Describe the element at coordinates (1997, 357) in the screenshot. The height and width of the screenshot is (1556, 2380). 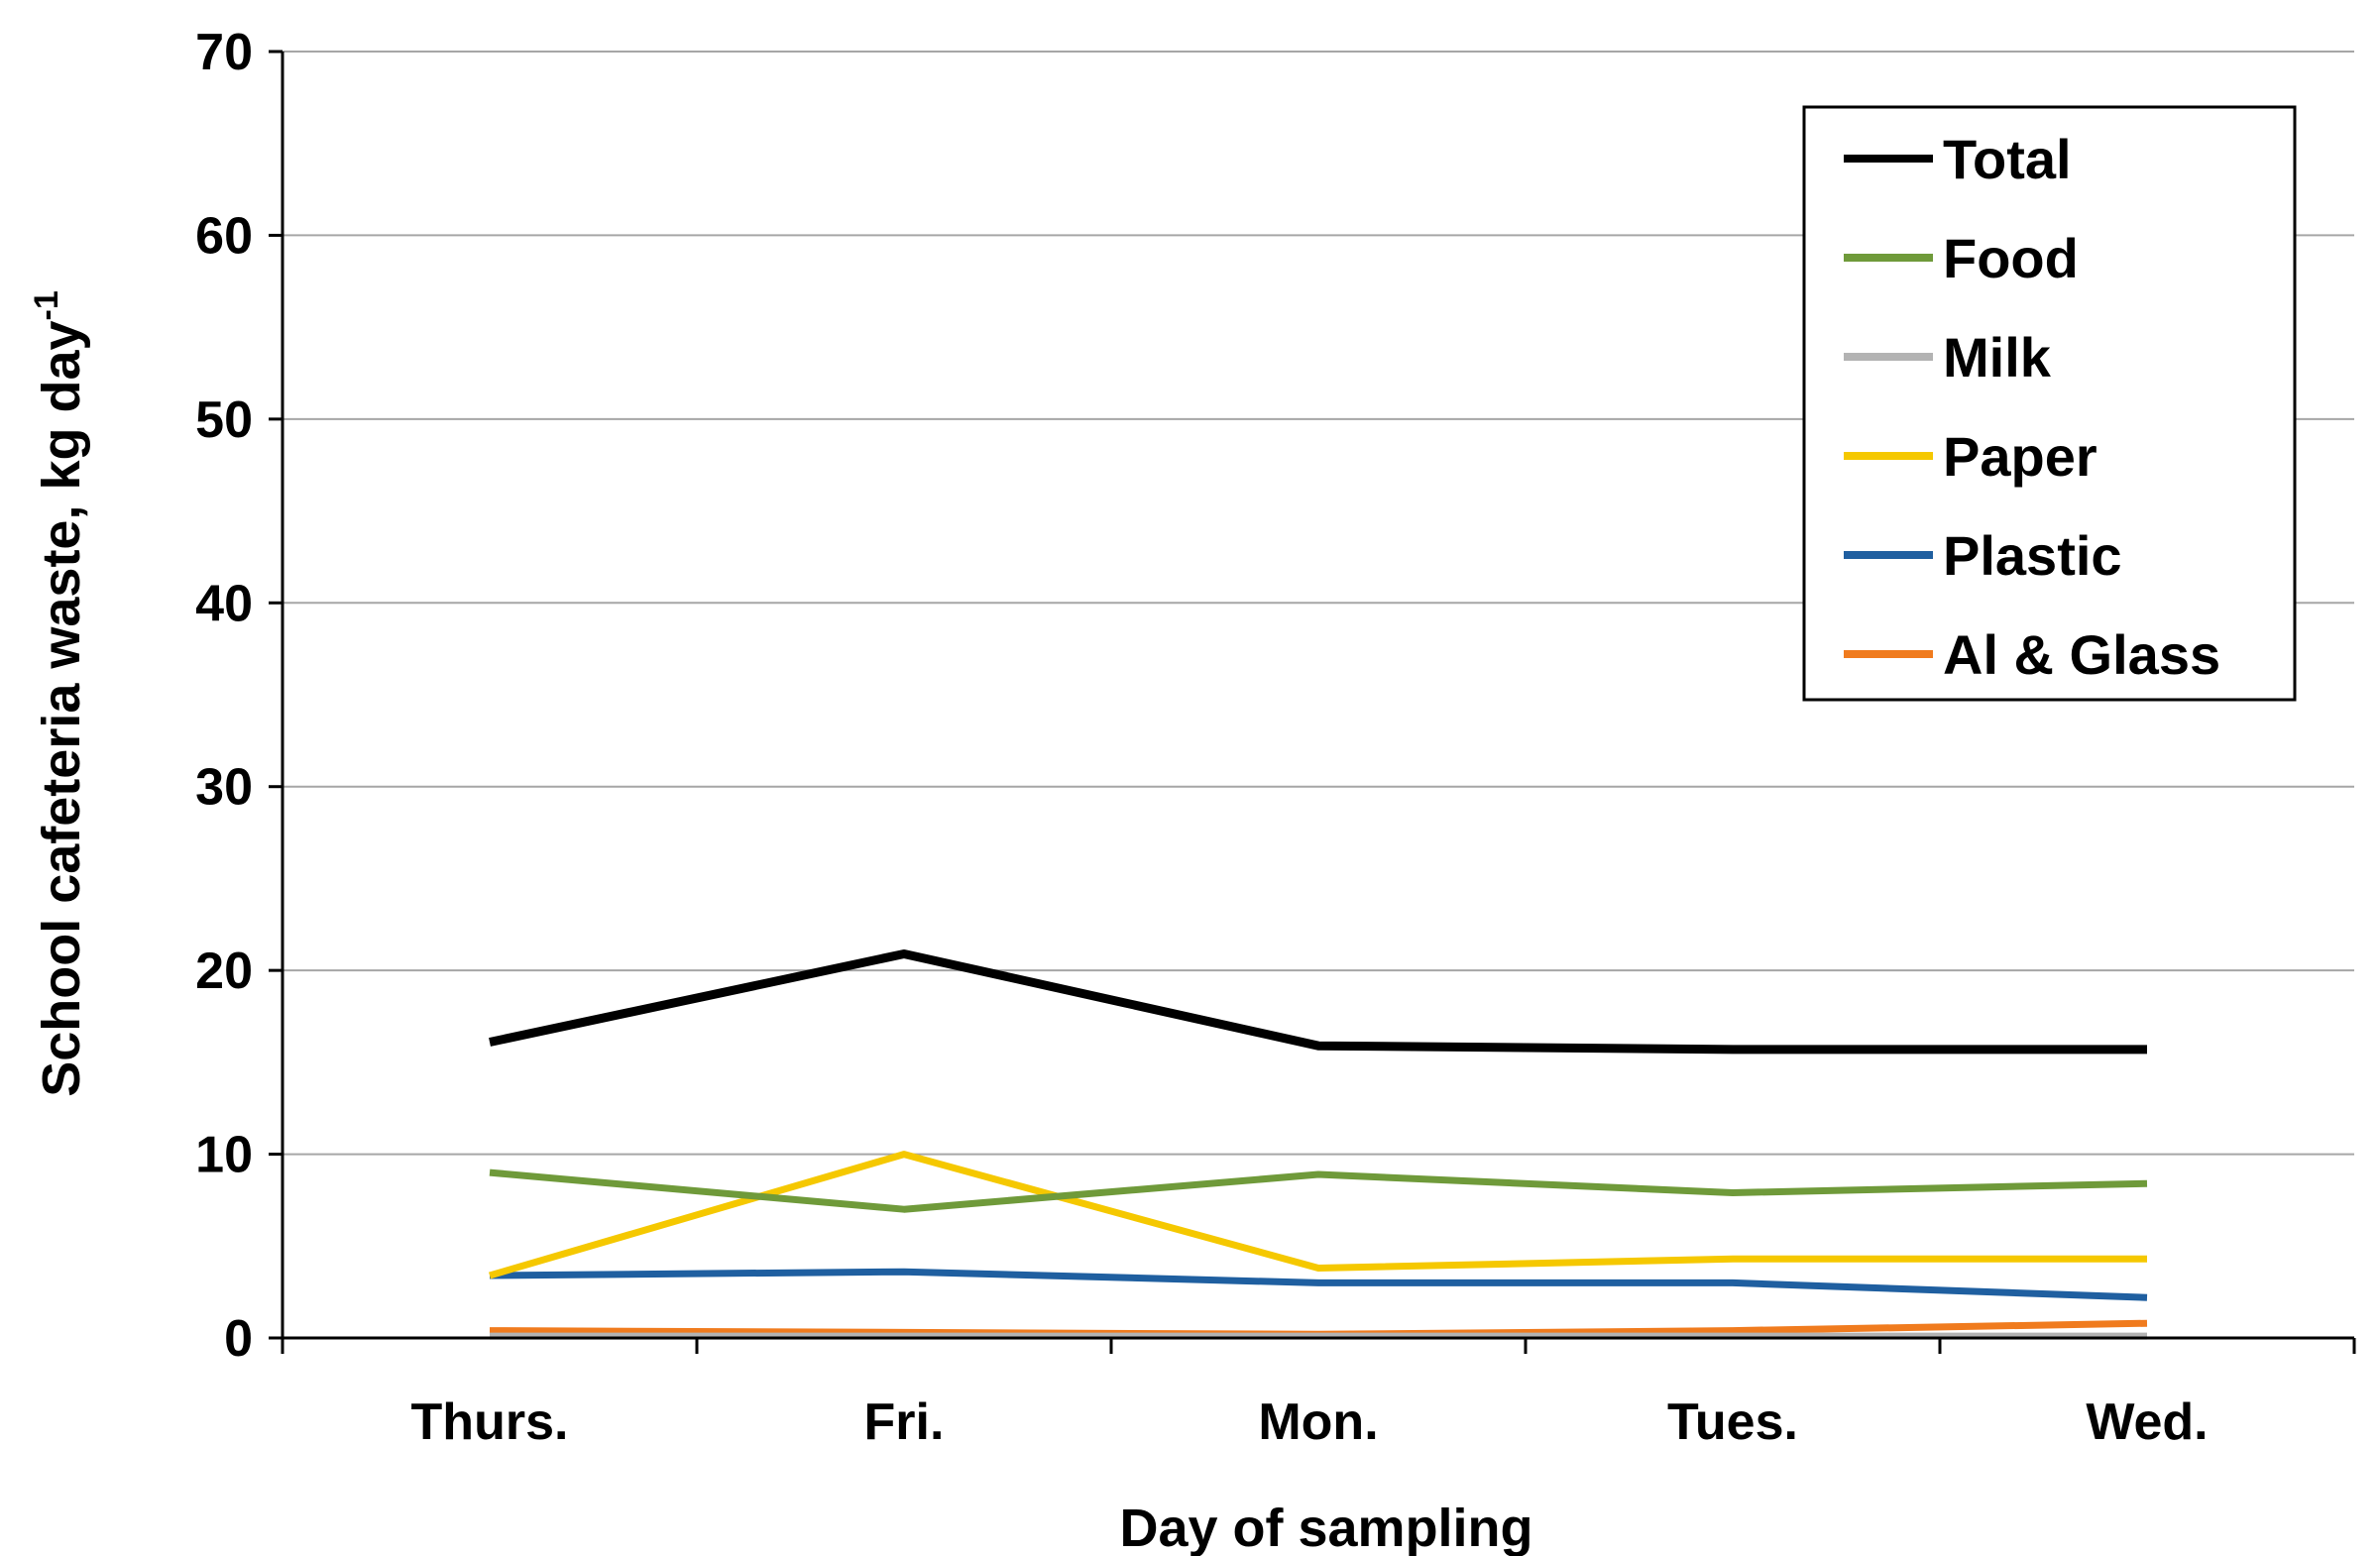
I see `legend-label: Milk` at that location.